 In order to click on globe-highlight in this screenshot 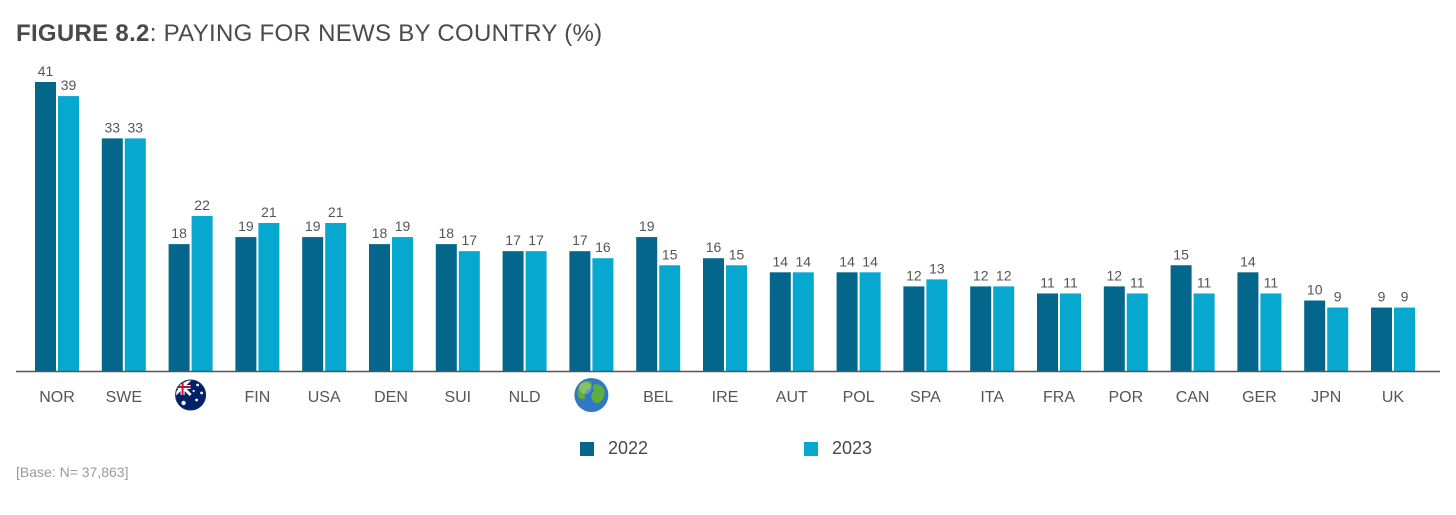, I will do `click(585, 388)`.